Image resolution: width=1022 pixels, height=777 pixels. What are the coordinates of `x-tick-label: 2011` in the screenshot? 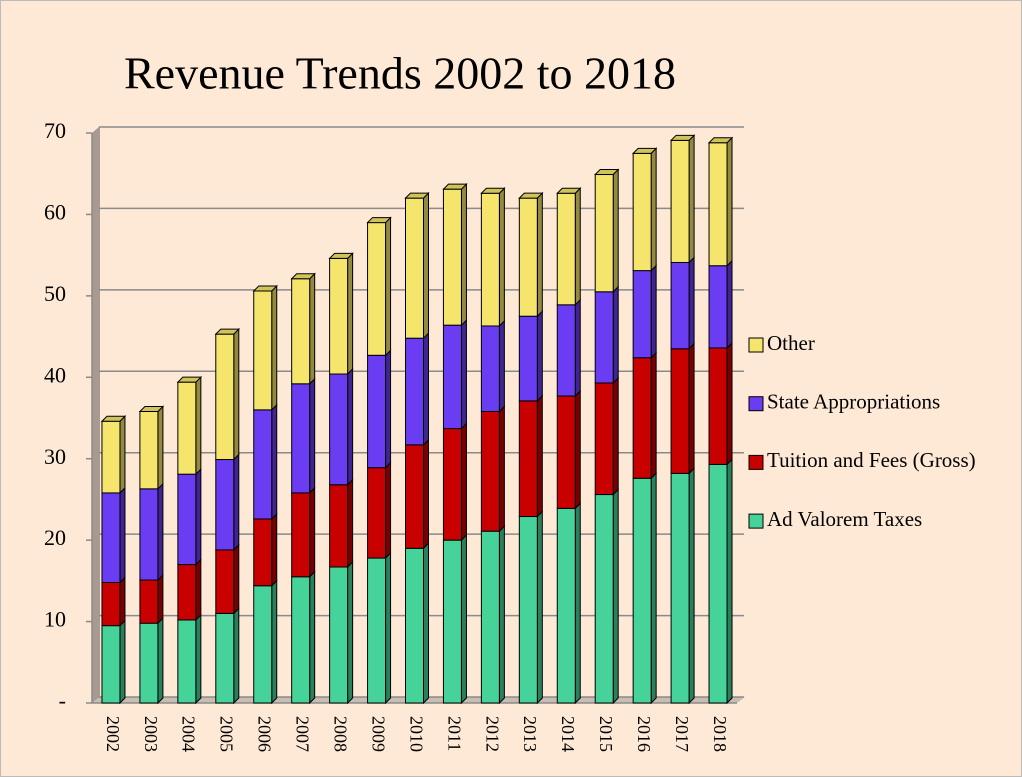 It's located at (454, 733).